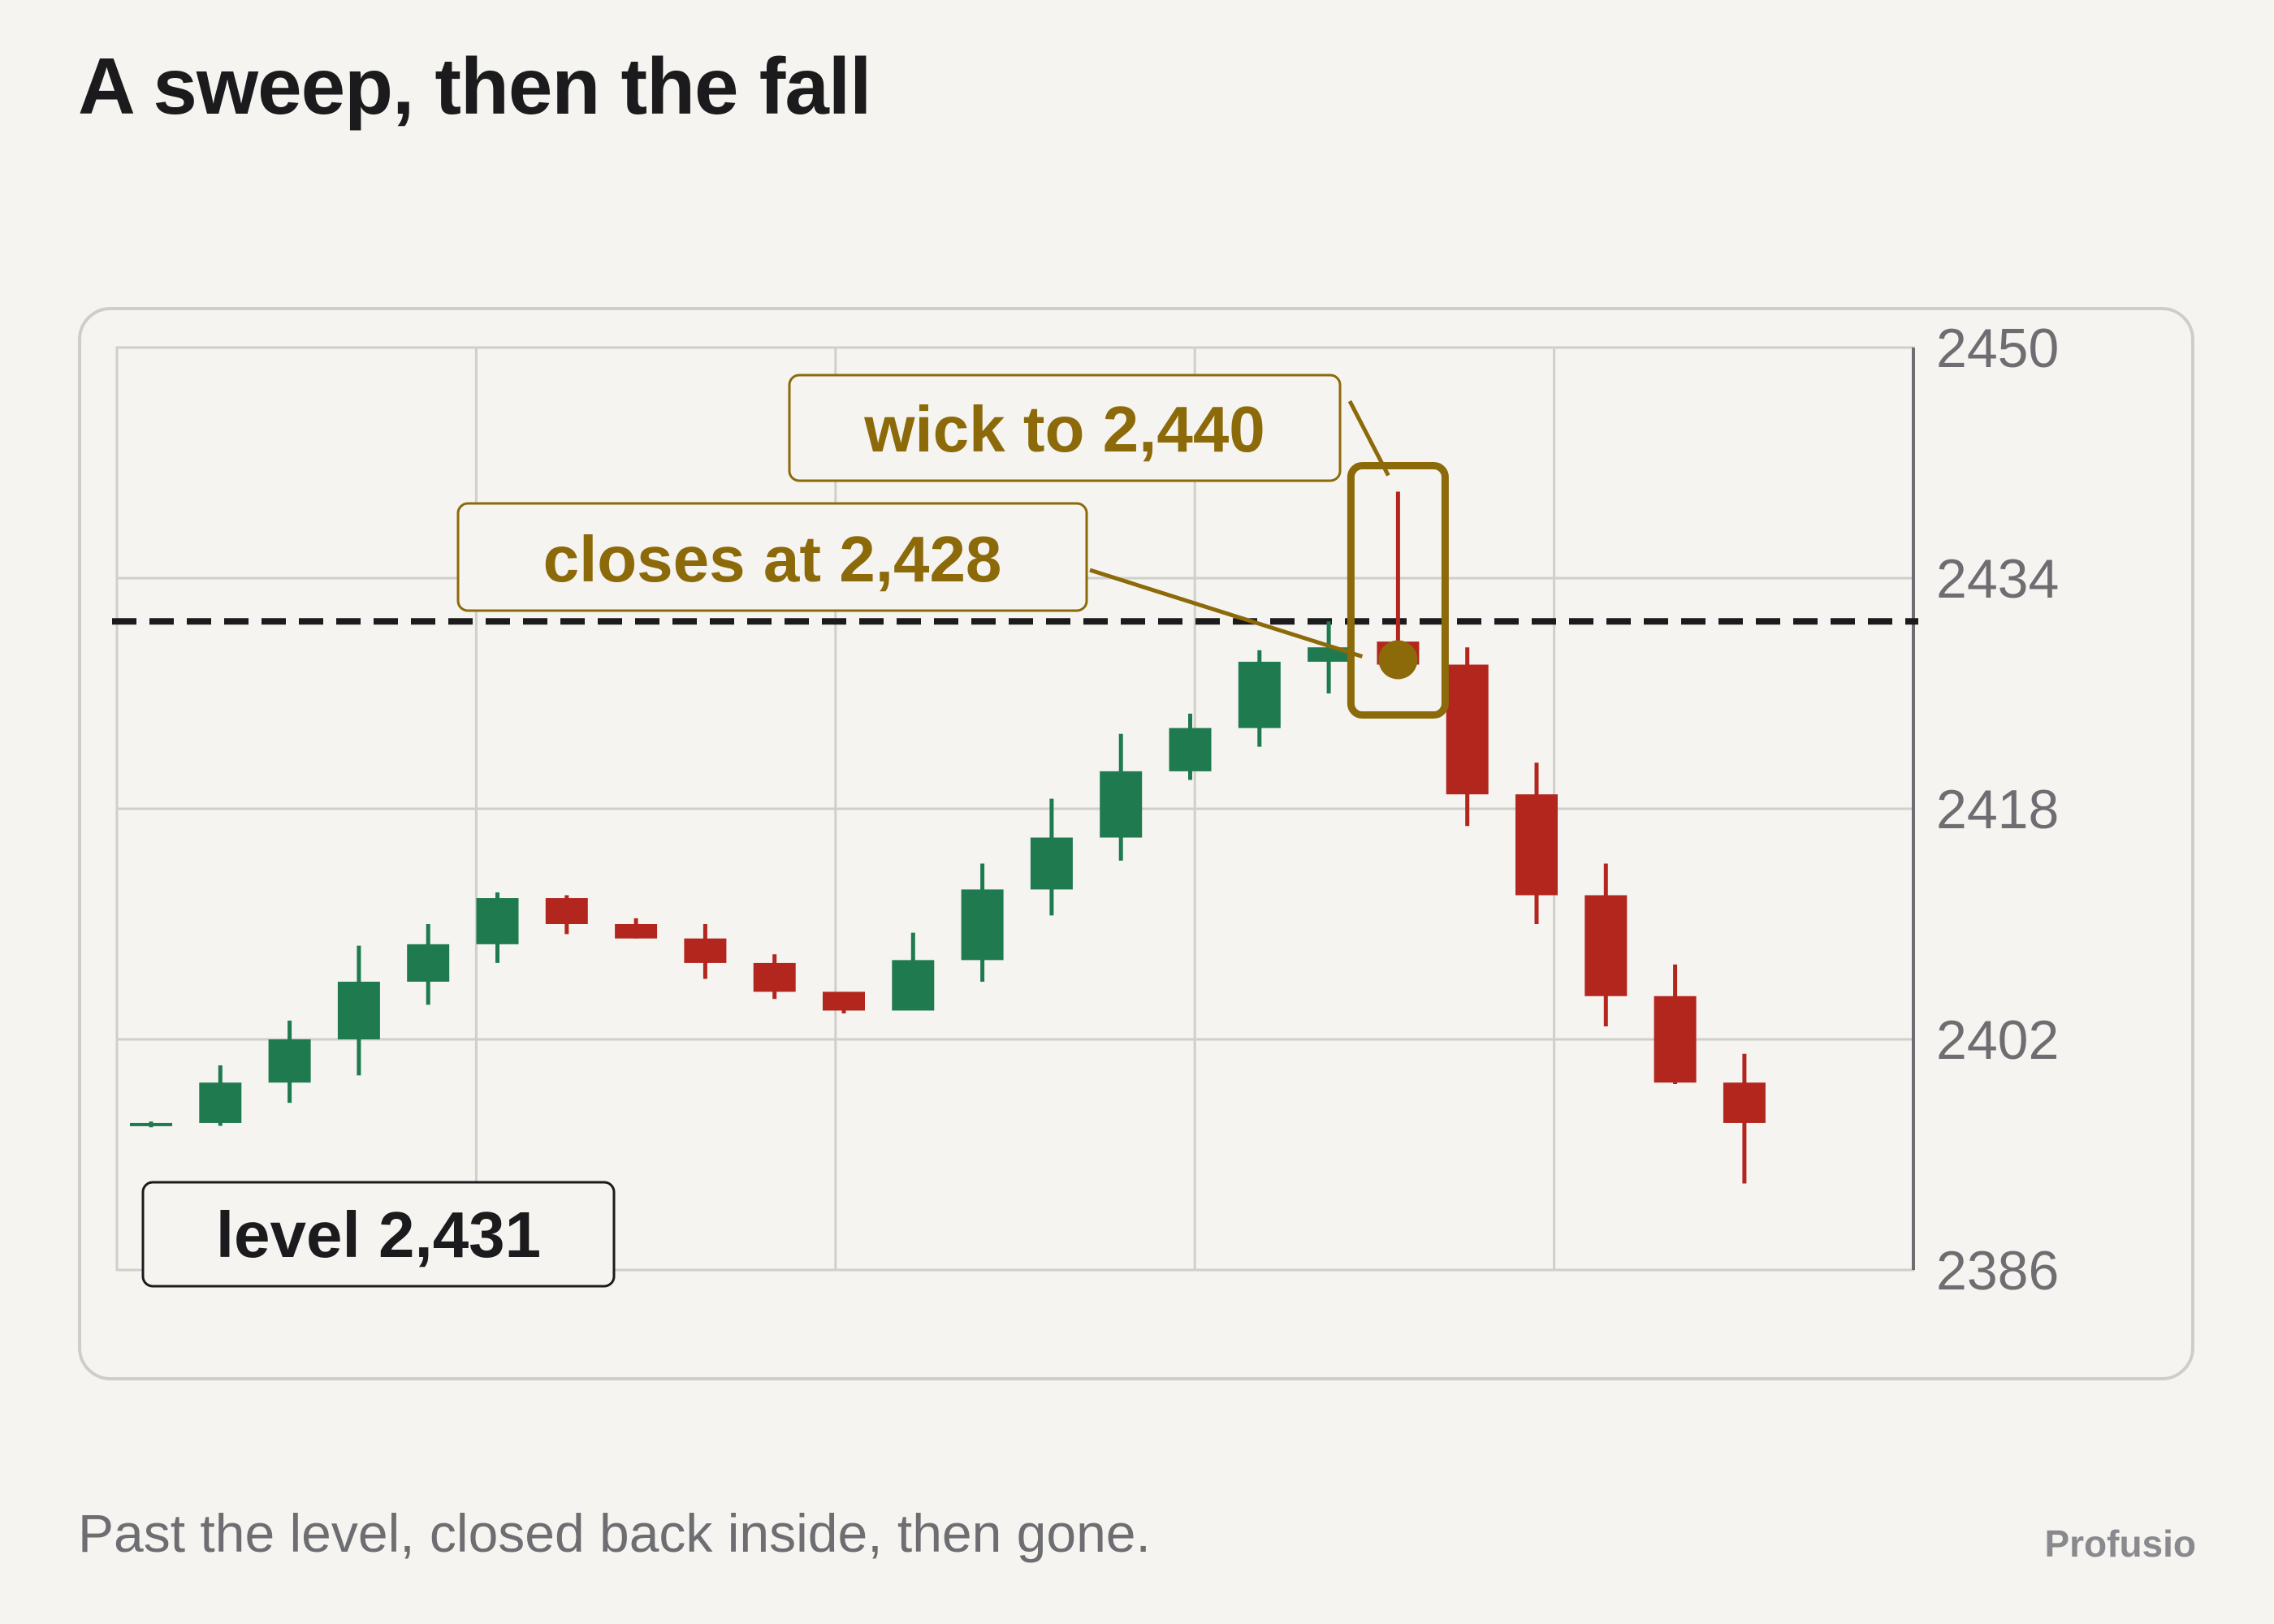  I want to click on y-tick-label: 2402, so click(1997, 1040).